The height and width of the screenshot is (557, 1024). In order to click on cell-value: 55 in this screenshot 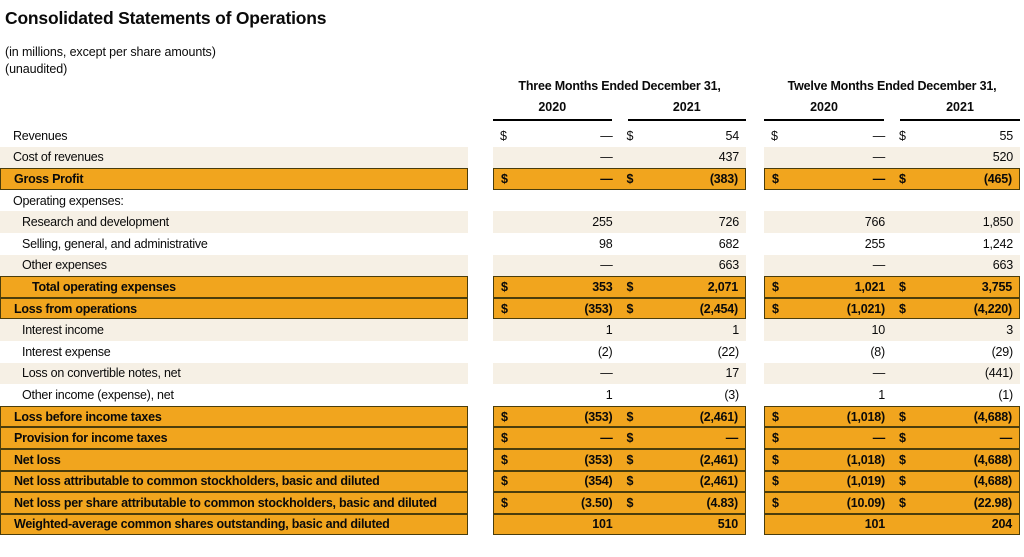, I will do `click(1006, 135)`.